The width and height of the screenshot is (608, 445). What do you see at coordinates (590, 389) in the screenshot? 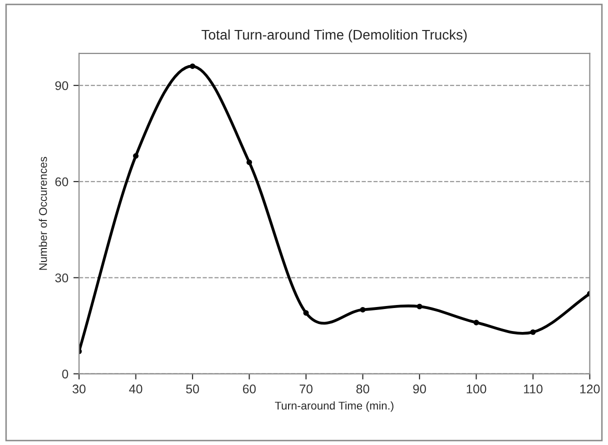
I see `x-tick-label: 120` at bounding box center [590, 389].